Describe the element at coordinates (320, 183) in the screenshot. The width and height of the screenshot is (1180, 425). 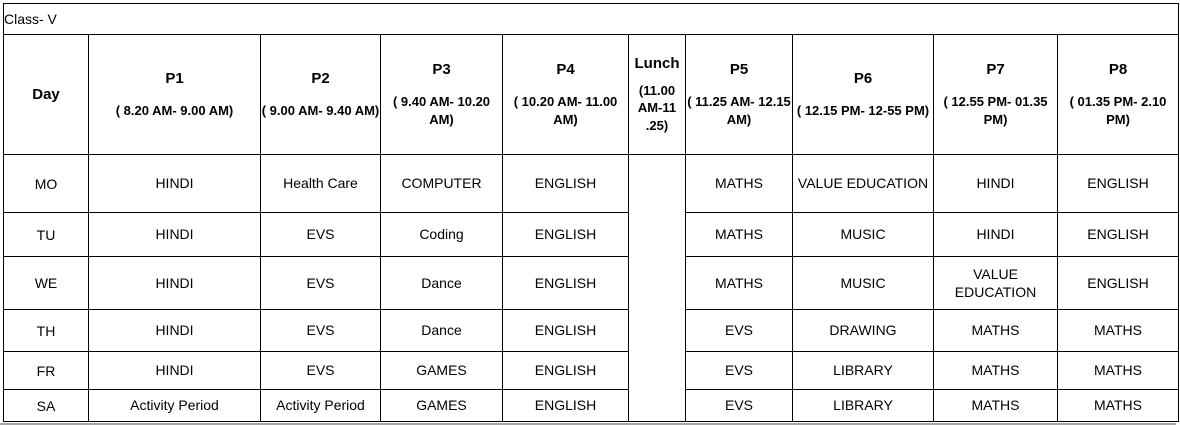
I see `subject-cell: Health Care` at that location.